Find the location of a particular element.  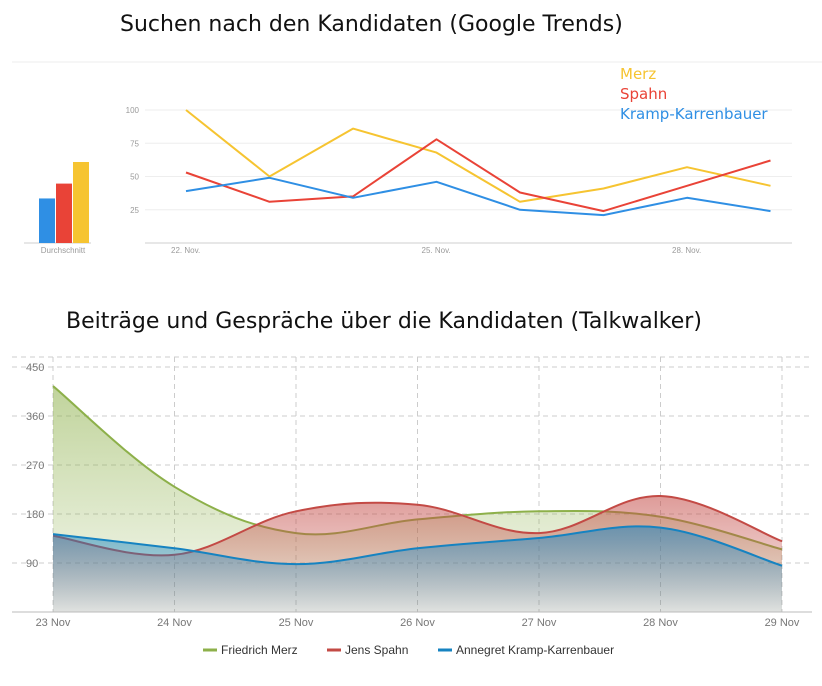

legend-friedrich-merz: Friedrich Merz is located at coordinates (259, 650).